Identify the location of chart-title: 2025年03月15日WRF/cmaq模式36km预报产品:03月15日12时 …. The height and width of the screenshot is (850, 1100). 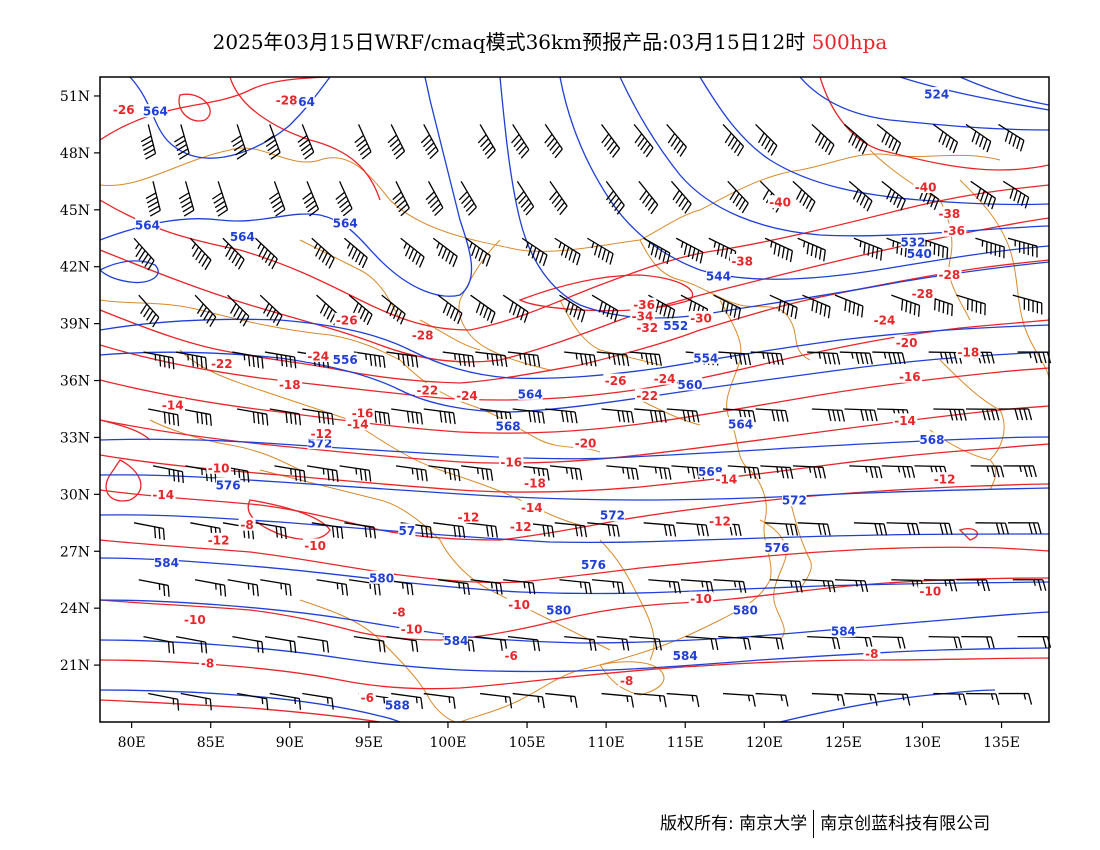
(550, 40).